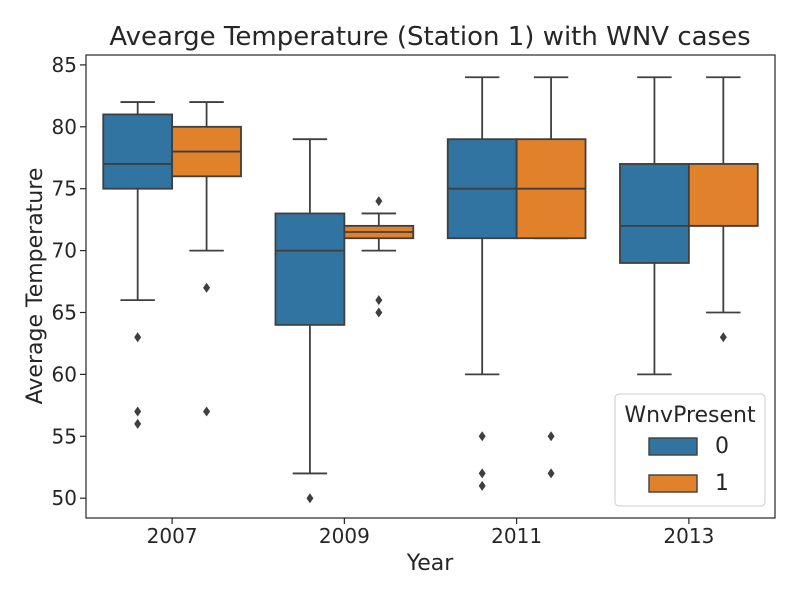 The image size is (800, 600). Describe the element at coordinates (722, 446) in the screenshot. I see `legend-label-0: 0` at that location.